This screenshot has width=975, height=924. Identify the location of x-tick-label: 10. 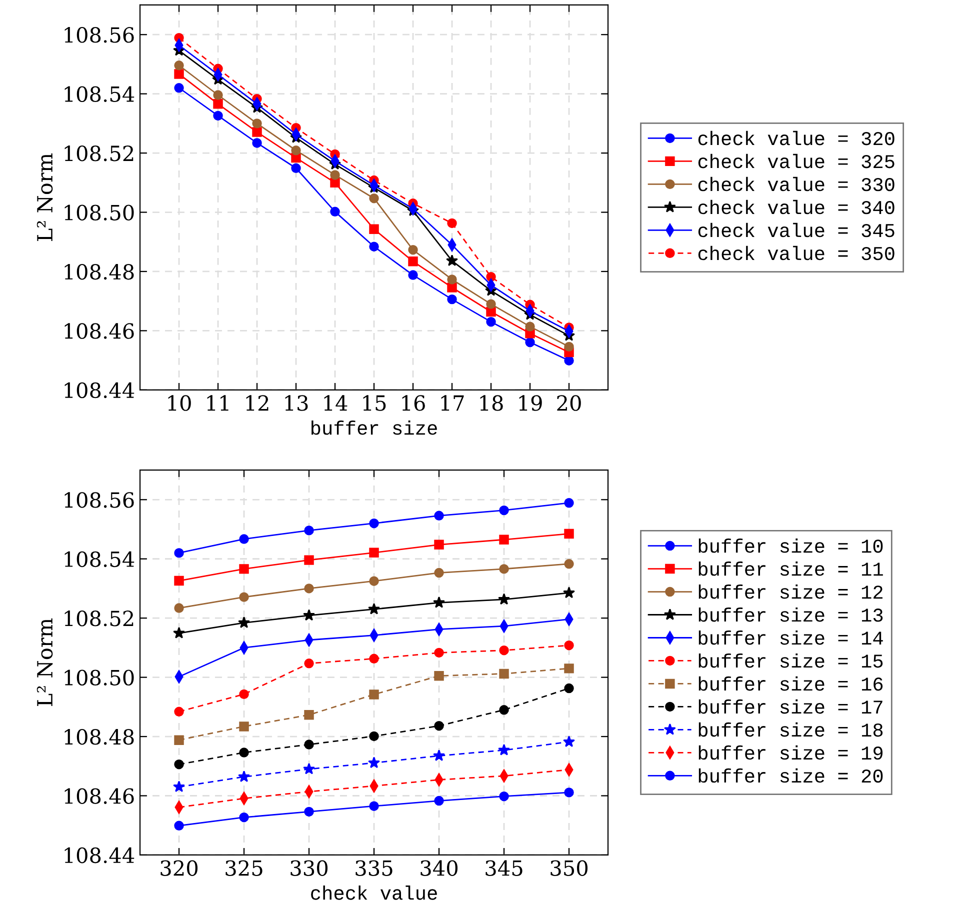
(179, 403).